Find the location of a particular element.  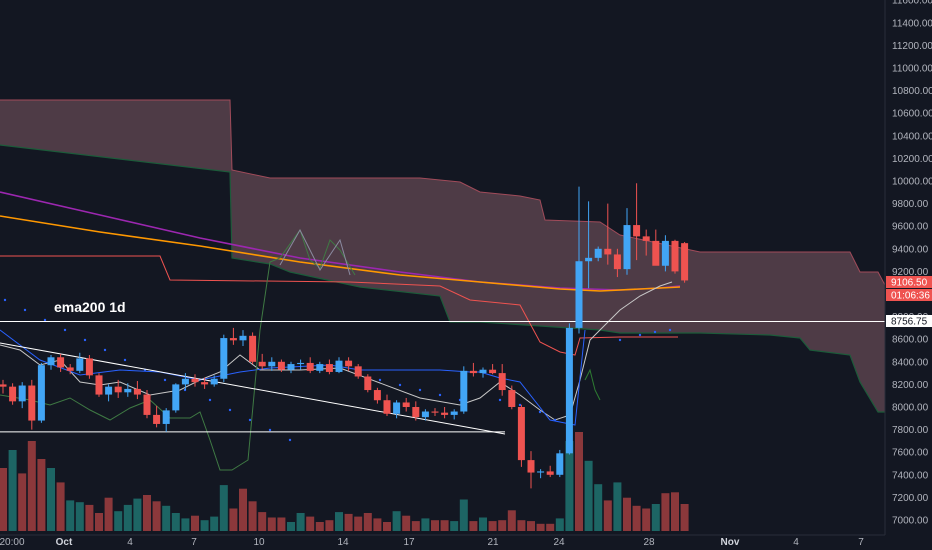

time-axis is located at coordinates (466, 542).